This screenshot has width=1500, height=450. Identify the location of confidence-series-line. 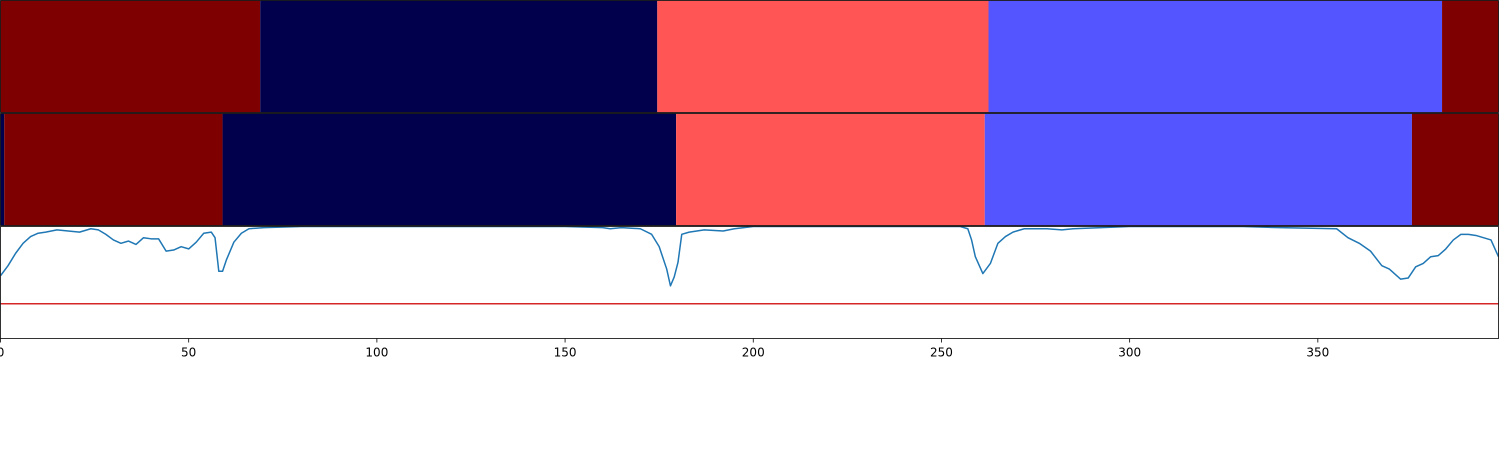
(749, 256).